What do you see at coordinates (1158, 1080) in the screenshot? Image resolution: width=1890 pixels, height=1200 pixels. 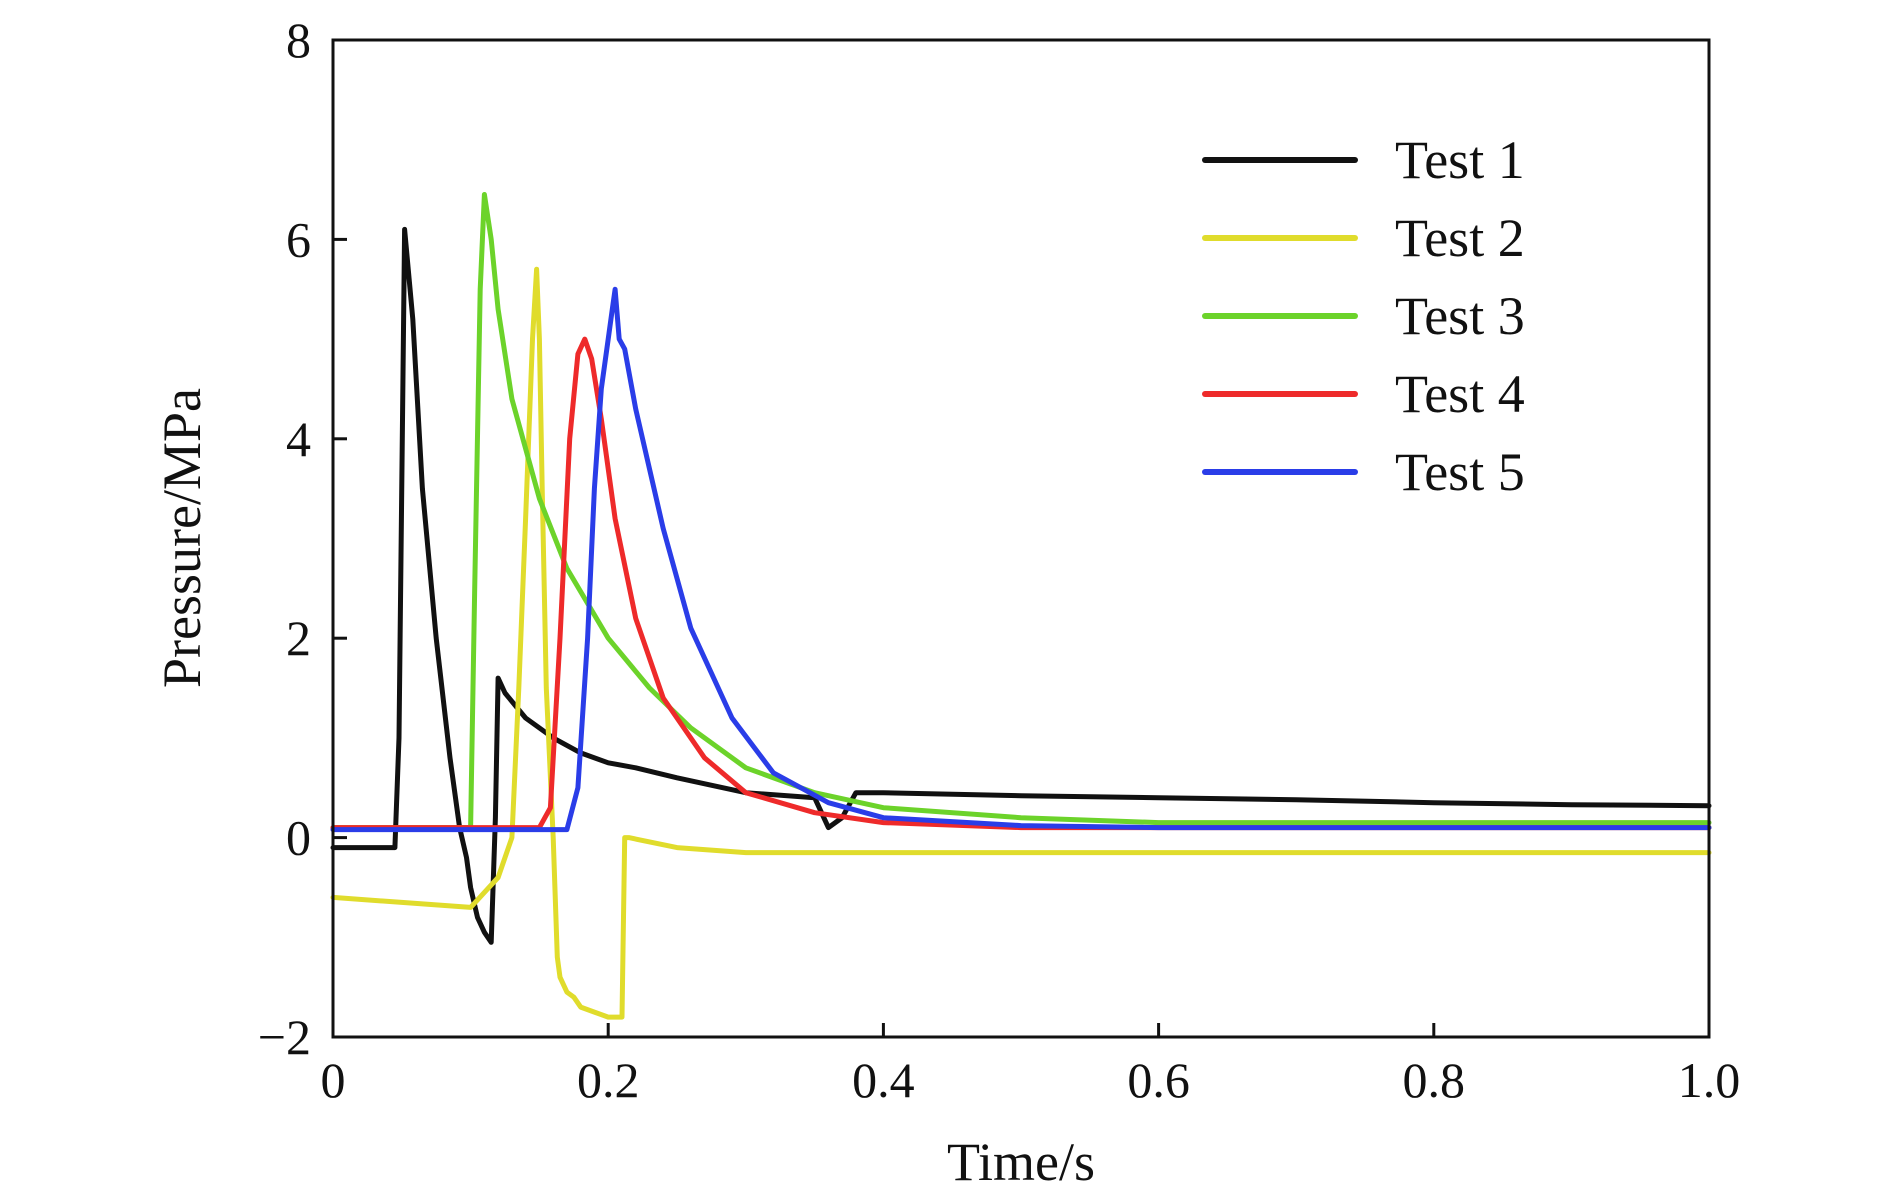 I see `x-tick-label: 0.6` at bounding box center [1158, 1080].